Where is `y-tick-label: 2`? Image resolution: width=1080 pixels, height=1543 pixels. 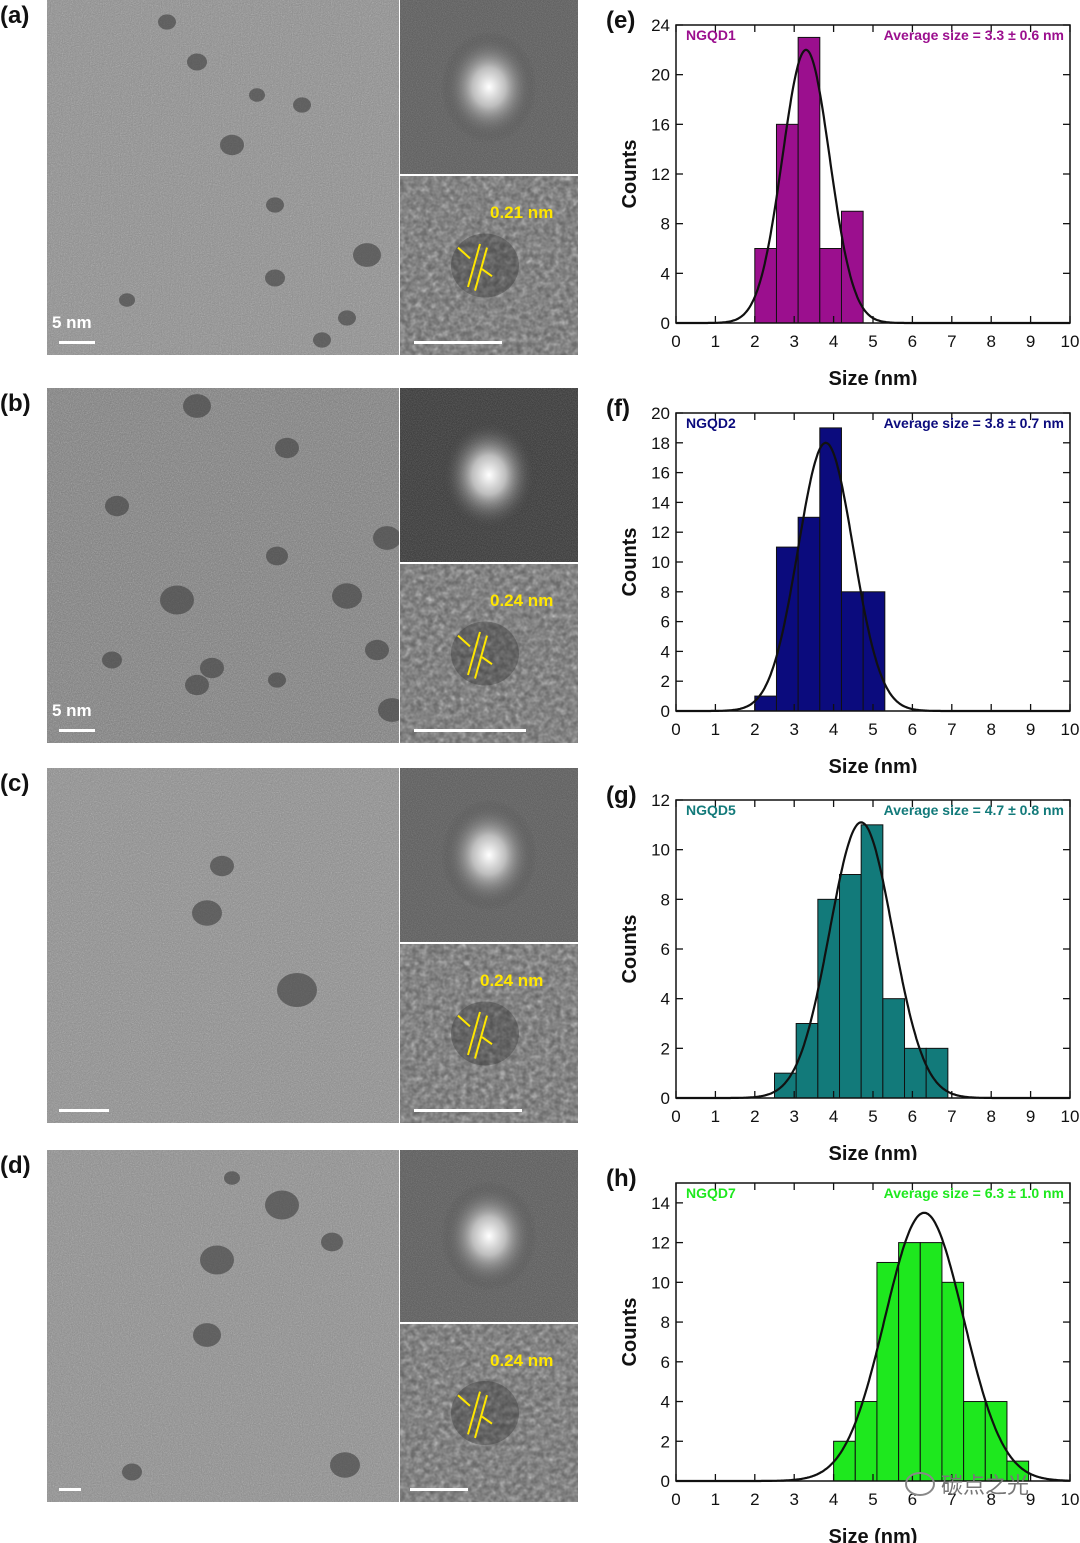 y-tick-label: 2 is located at coordinates (665, 1441).